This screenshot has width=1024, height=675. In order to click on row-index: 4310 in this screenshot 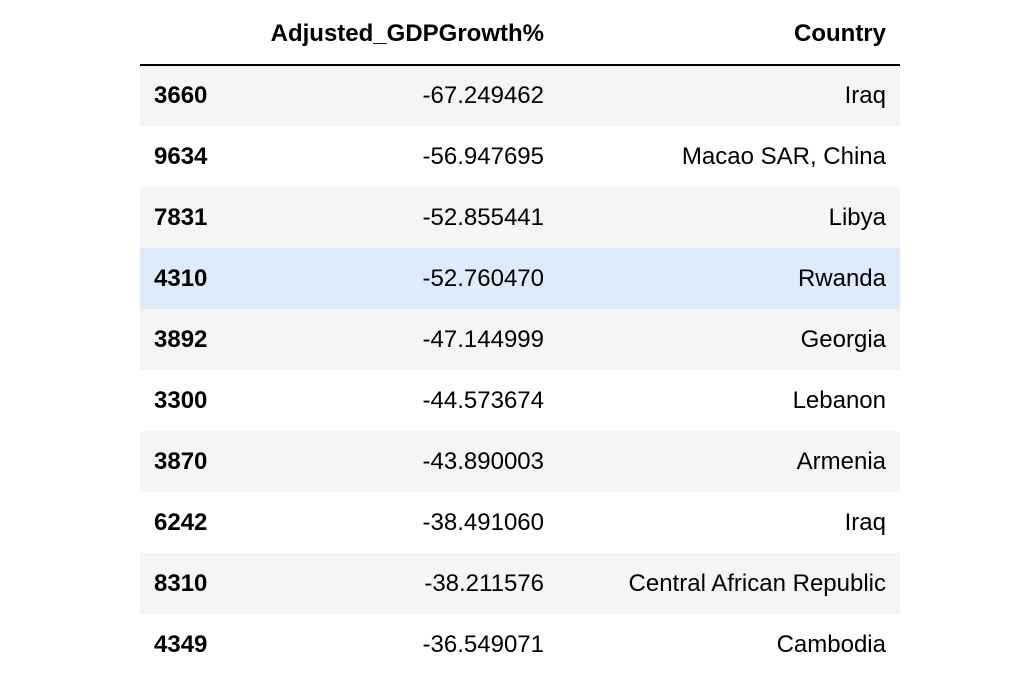, I will do `click(181, 278)`.